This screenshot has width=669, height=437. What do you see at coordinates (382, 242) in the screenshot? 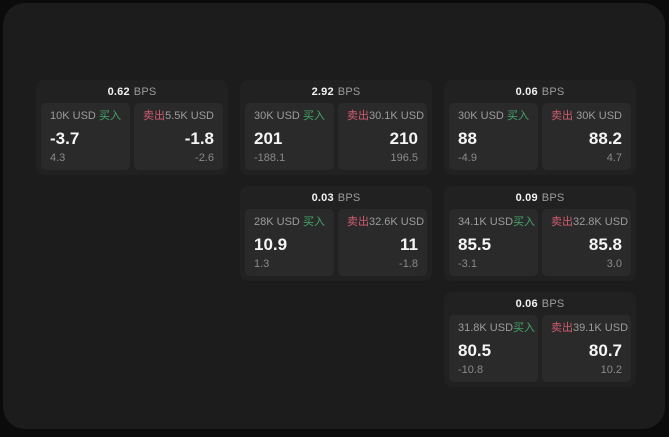
I see `sell-panel: 卖出 32.6K USD 11 -1.8` at bounding box center [382, 242].